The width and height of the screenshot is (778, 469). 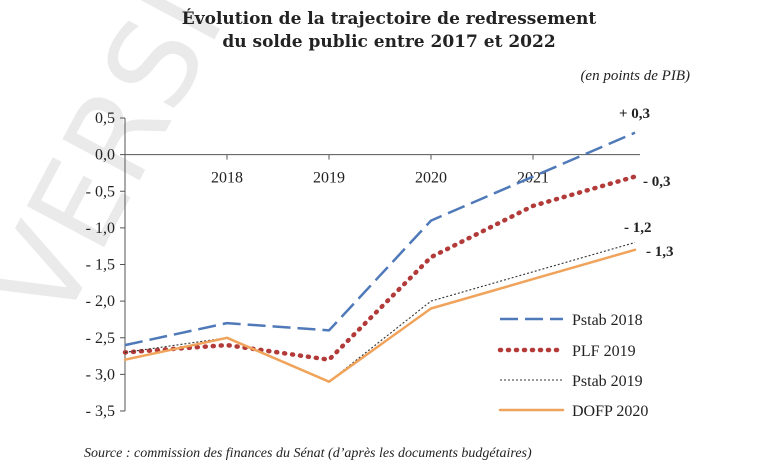 What do you see at coordinates (388, 42) in the screenshot?
I see `chart-title-line-2: du solde public entre 2017 et 2022` at bounding box center [388, 42].